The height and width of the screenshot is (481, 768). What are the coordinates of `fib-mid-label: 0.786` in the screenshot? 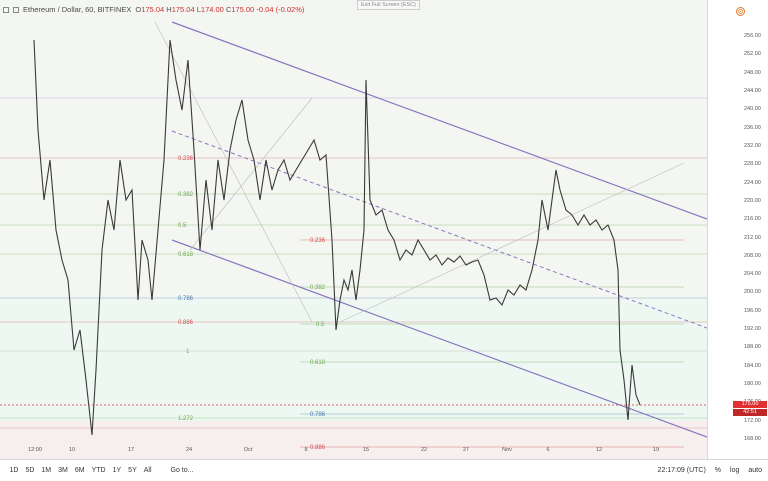 It's located at (318, 415).